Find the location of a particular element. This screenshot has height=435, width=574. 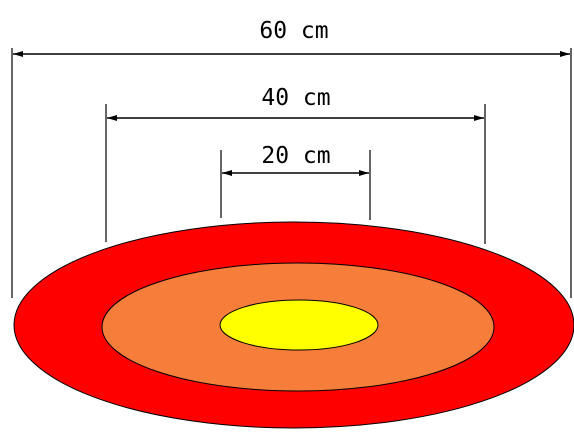

center-zone-ellipse is located at coordinates (299, 325).